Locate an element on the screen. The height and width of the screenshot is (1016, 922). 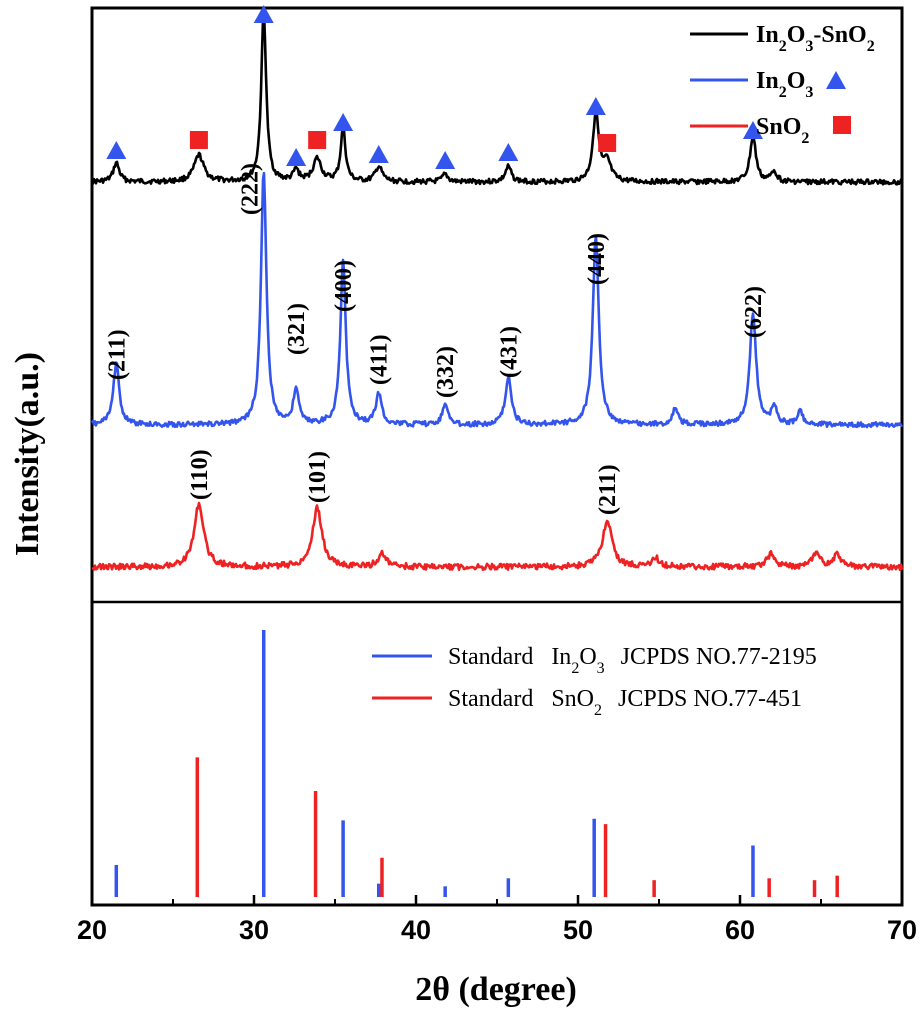
x-tick-label: 30 is located at coordinates (254, 930).